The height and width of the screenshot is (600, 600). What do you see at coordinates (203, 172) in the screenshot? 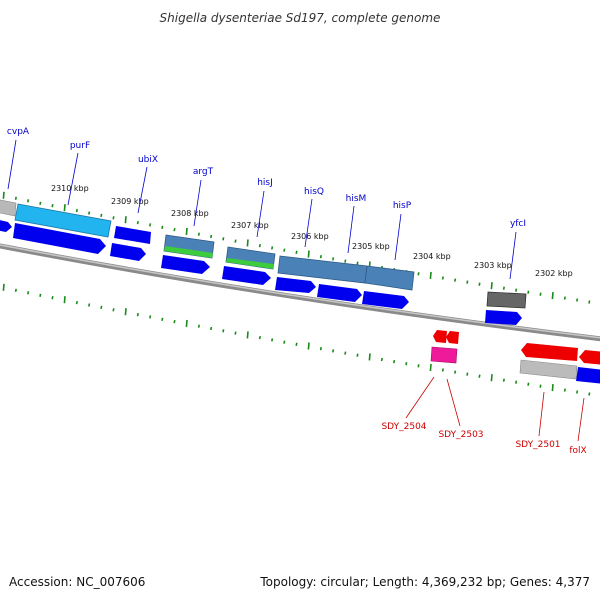
I see `gene-label-argt: argT` at bounding box center [203, 172].